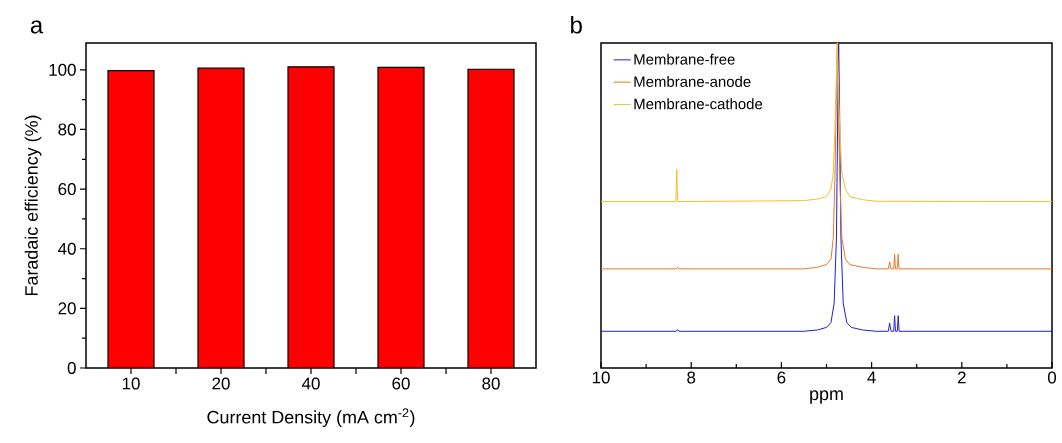 This screenshot has height=443, width=1062. Describe the element at coordinates (67, 129) in the screenshot. I see `y-tick-label: 80` at that location.